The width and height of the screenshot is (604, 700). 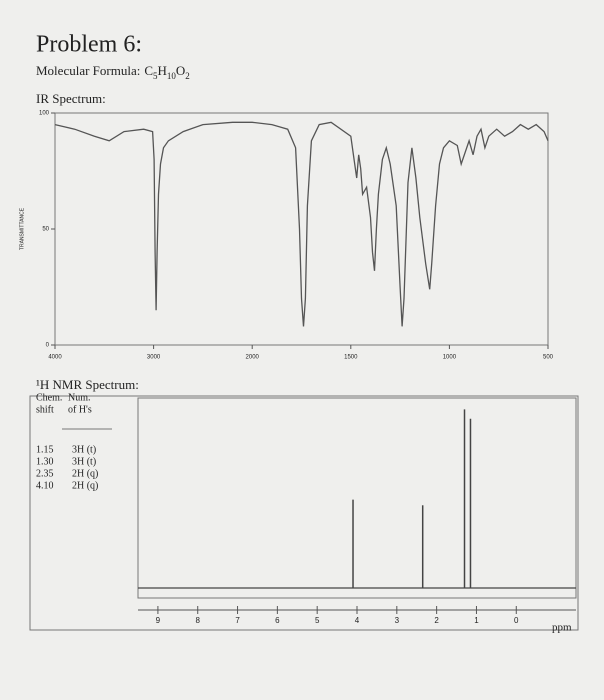 I want to click on x-tick-label: 3, so click(x=397, y=620).